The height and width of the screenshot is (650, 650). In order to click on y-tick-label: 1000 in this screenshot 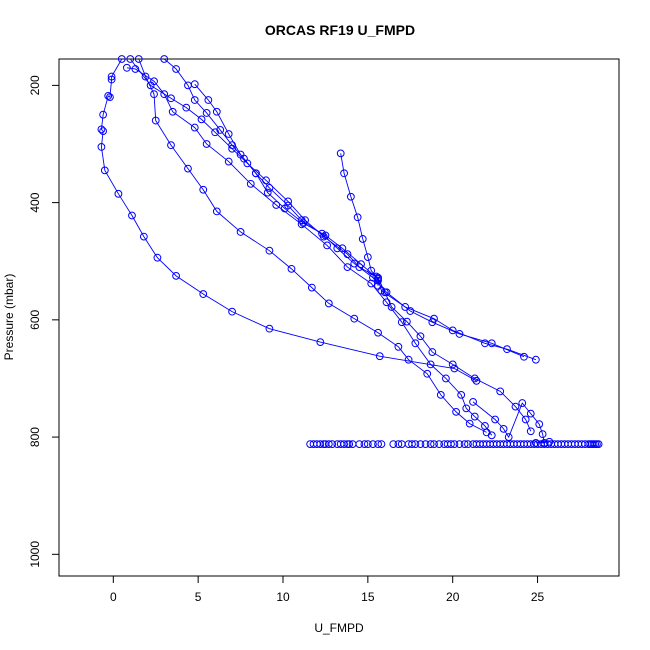, I will do `click(35, 554)`.